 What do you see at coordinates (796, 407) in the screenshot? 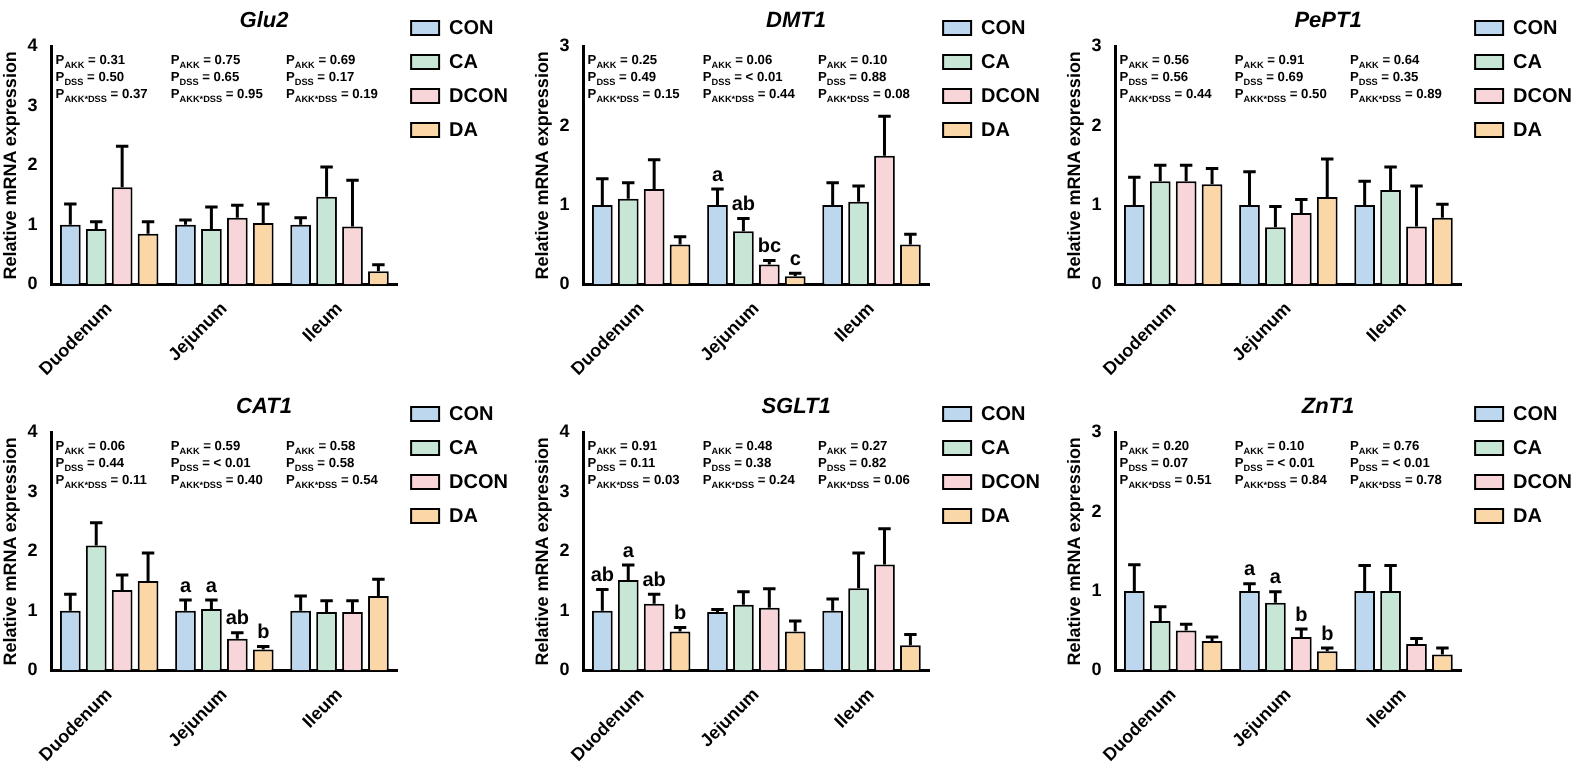
I see `chart-title: SGLT1` at bounding box center [796, 407].